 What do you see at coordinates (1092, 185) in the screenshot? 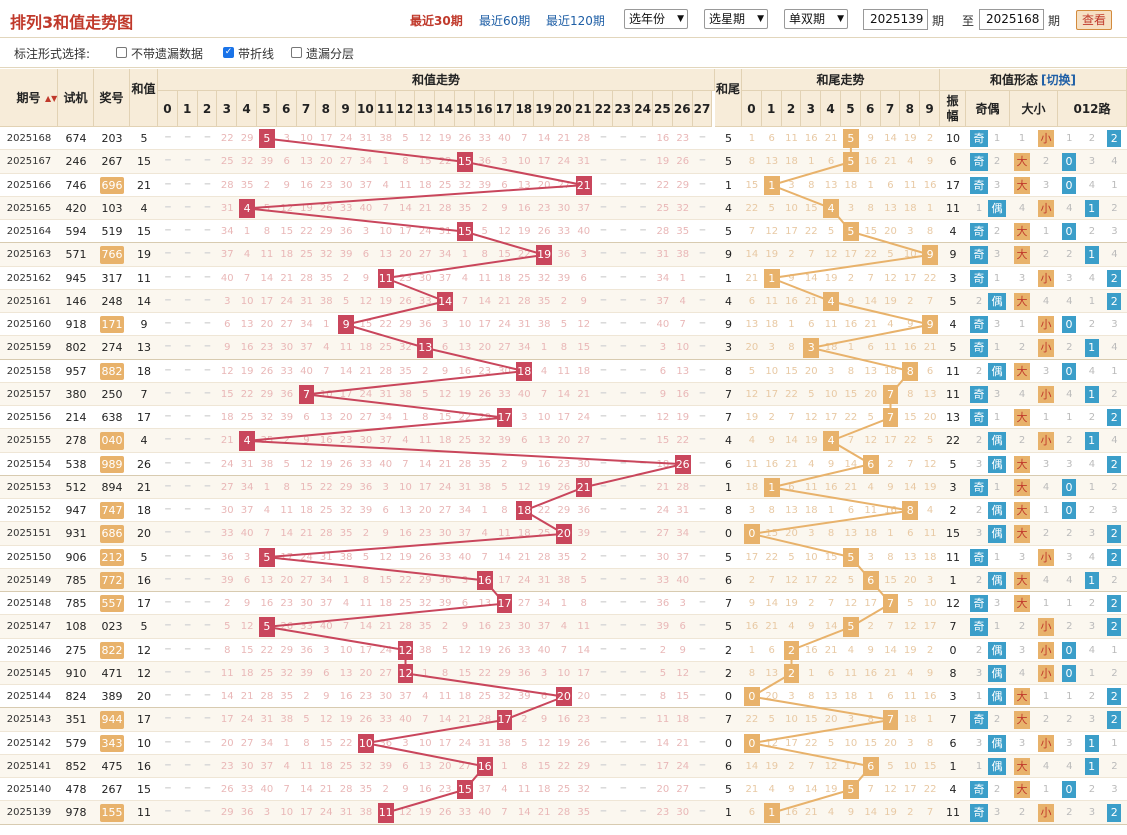
I see `road-miss: 4` at bounding box center [1092, 185].